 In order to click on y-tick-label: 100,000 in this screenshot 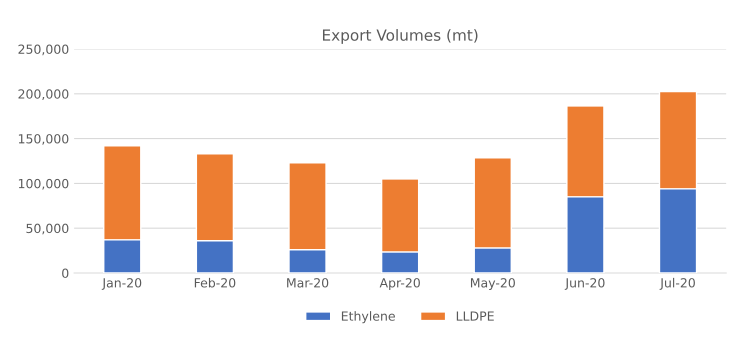, I will do `click(43, 184)`.